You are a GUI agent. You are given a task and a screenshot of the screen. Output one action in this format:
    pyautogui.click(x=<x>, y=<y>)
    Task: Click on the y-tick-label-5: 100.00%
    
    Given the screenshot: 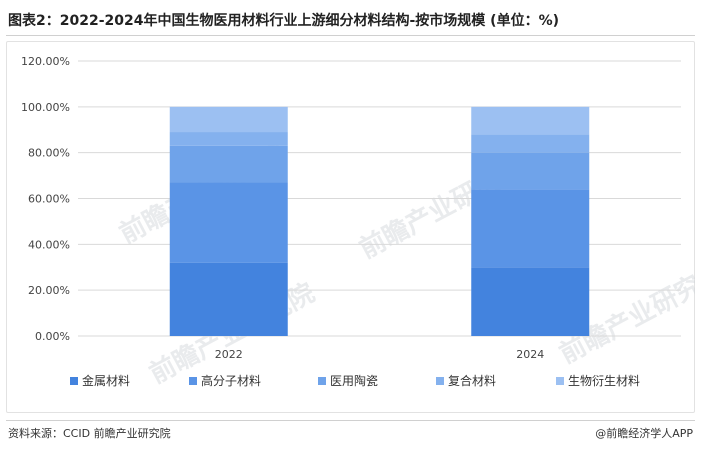 What is the action you would take?
    pyautogui.click(x=45, y=107)
    